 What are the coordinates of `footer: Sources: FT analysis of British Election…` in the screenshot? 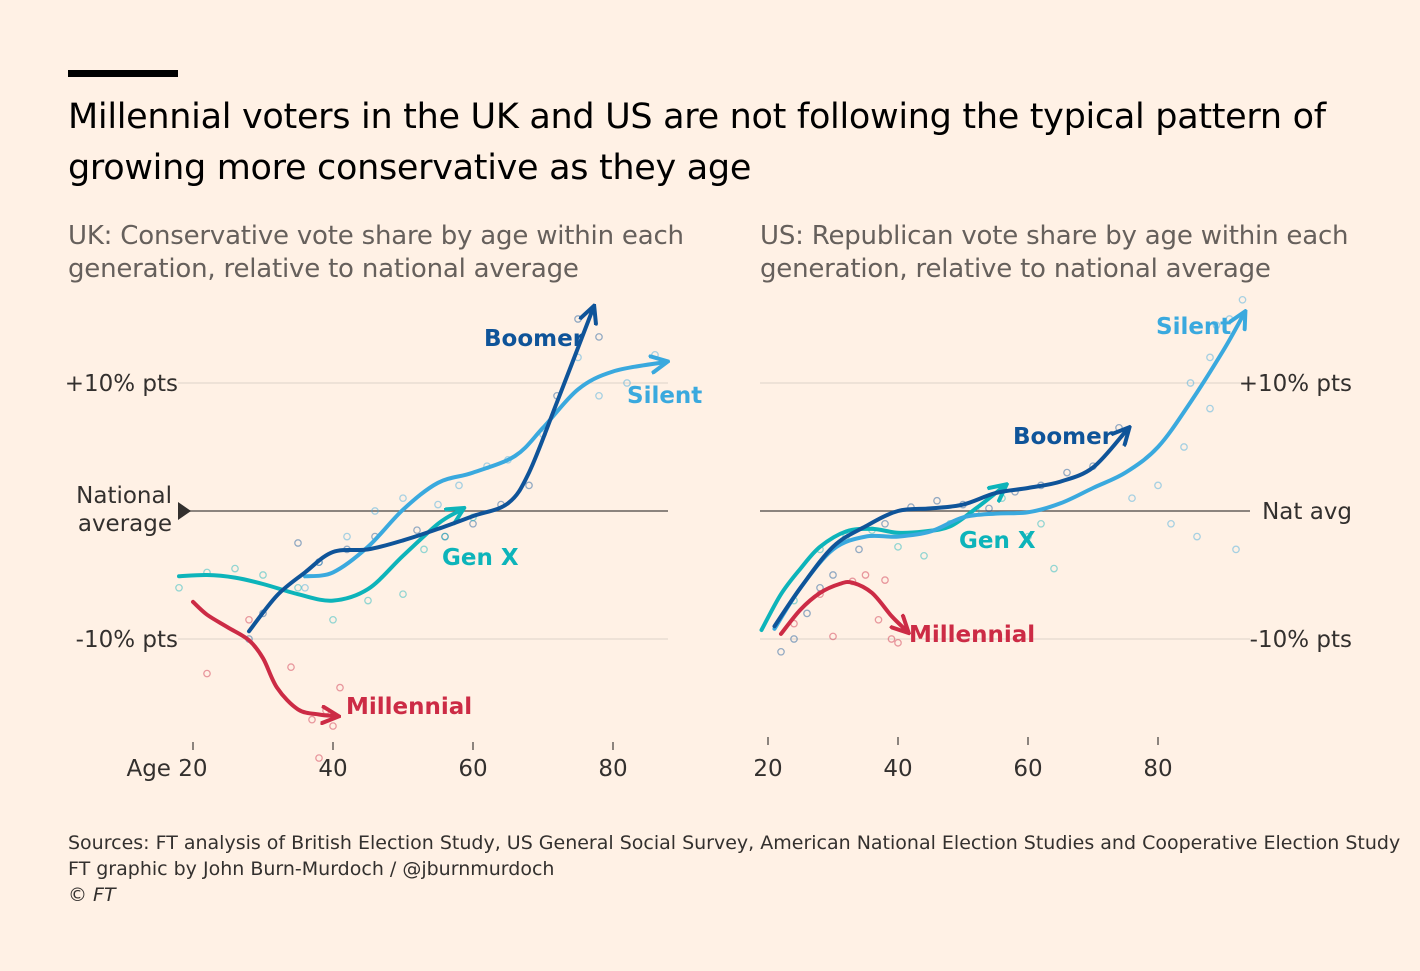 It's located at (734, 869).